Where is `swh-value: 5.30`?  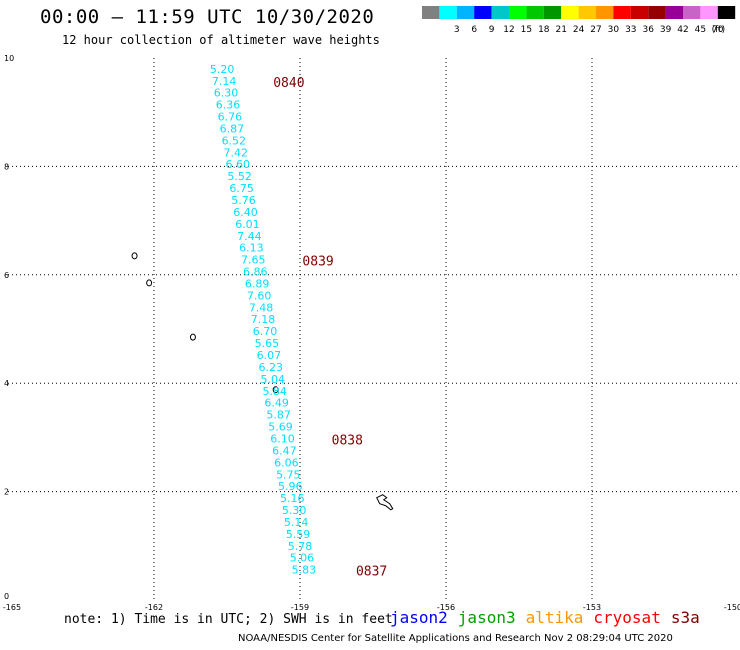
swh-value: 5.30 is located at coordinates (294, 510).